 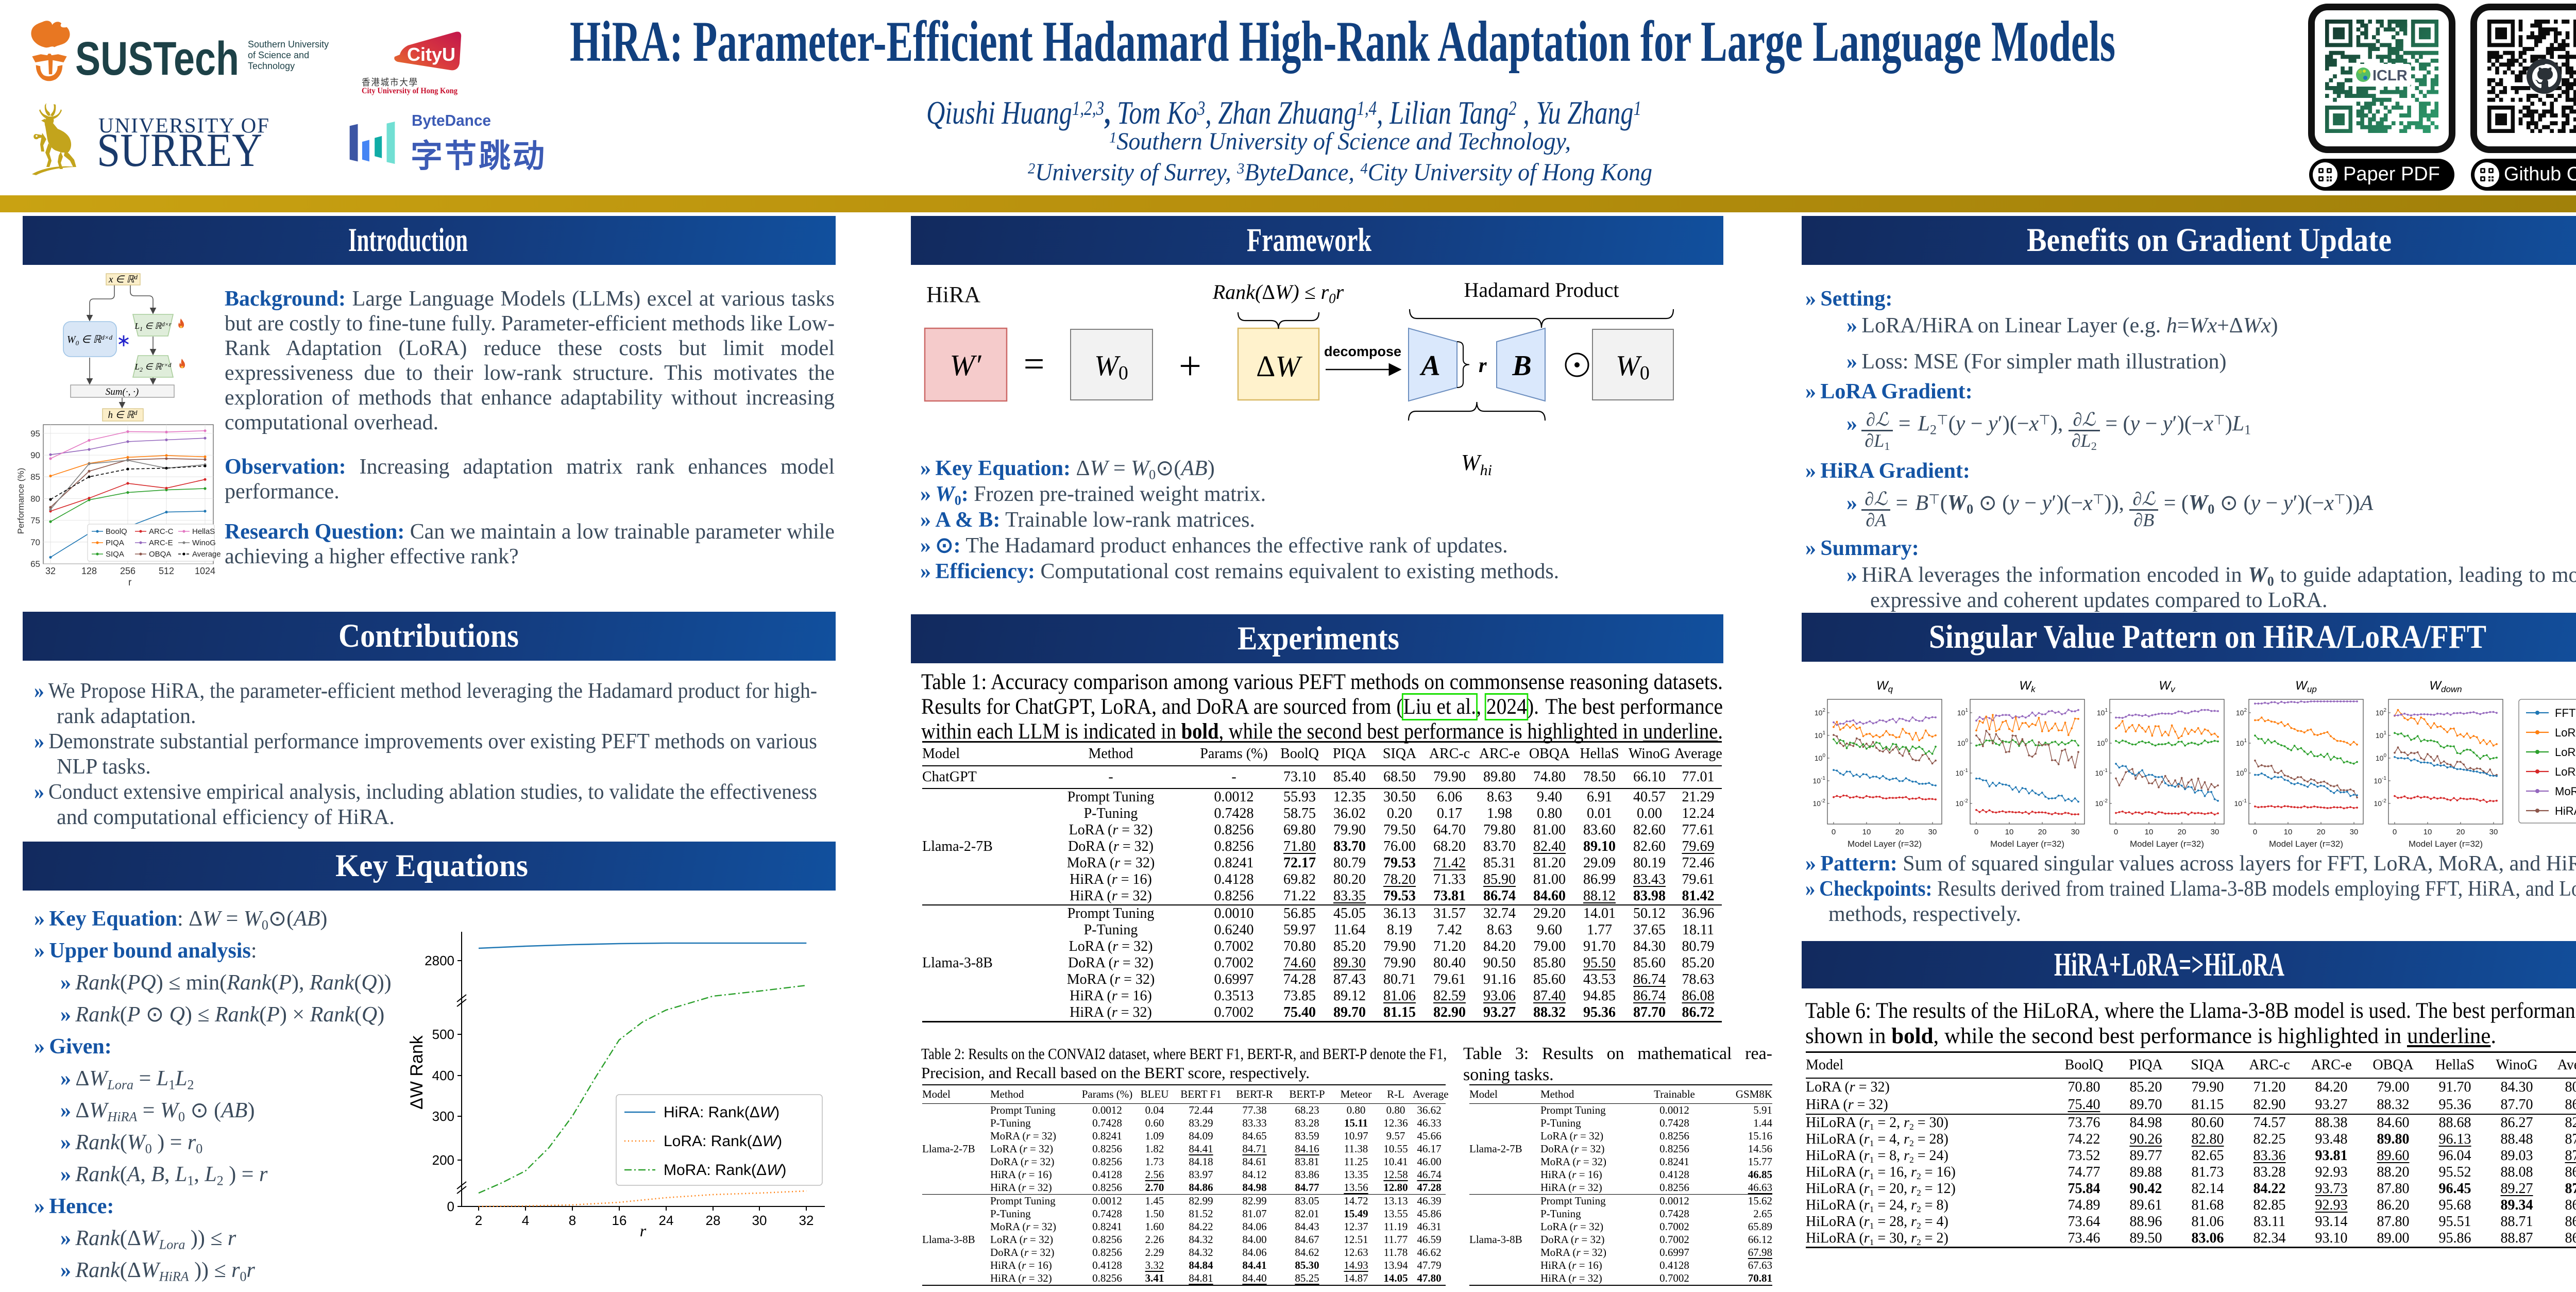 I want to click on svg-text: x ∈ ℝd, so click(x=123, y=279).